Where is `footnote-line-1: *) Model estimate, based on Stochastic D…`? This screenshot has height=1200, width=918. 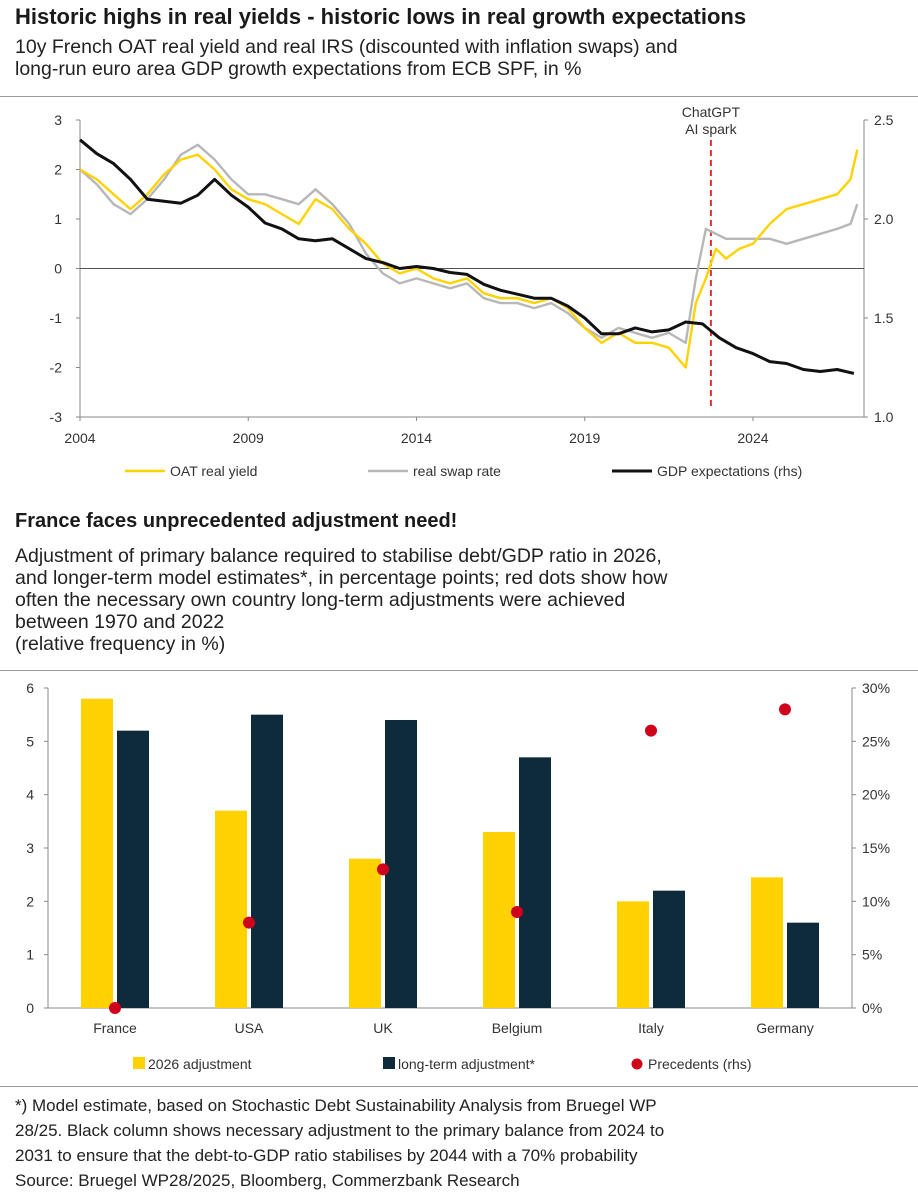
footnote-line-1: *) Model estimate, based on Stochastic D… is located at coordinates (336, 1105).